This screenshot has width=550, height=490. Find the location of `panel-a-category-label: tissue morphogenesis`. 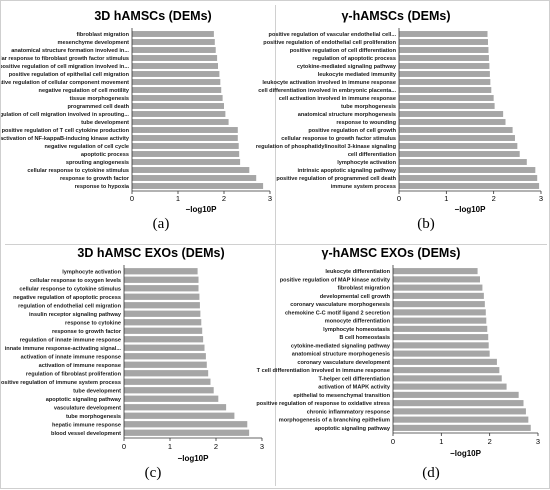

panel-a-category-label: tissue morphogenesis is located at coordinates (99, 99).